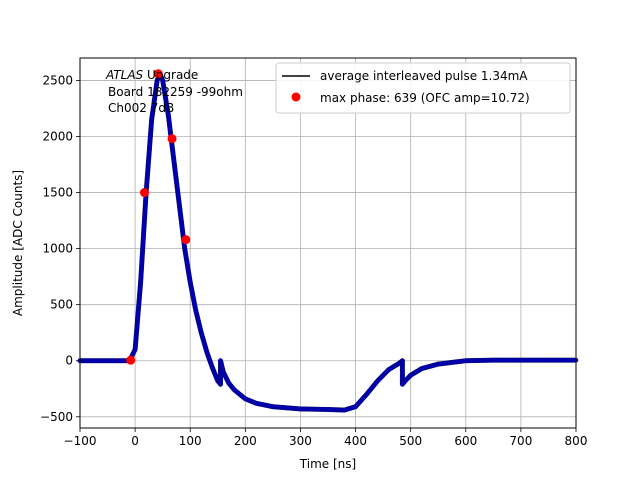 The image size is (640, 480). I want to click on y-axis-label: Amplitude [ADC Counts], so click(18, 243).